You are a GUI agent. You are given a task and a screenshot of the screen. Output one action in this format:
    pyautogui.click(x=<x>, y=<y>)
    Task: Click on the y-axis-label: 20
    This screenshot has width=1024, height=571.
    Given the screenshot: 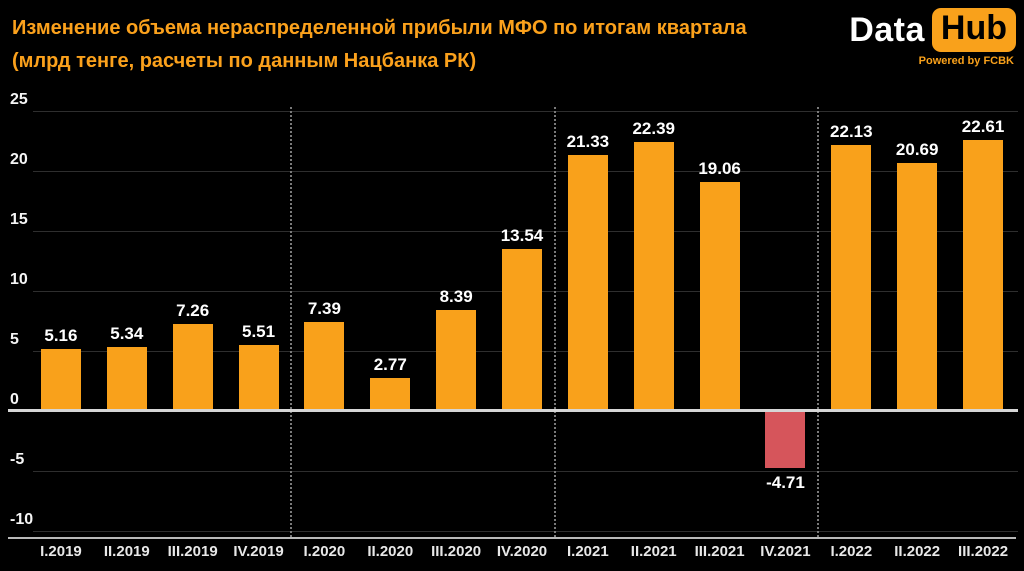 What is the action you would take?
    pyautogui.click(x=19, y=159)
    